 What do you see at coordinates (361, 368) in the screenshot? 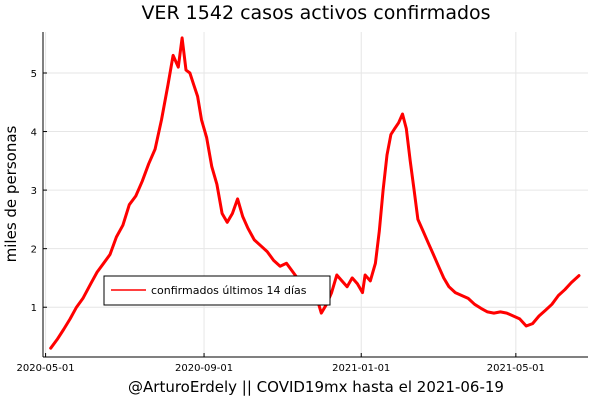
I see `x-tick-label: 2021-01-01` at bounding box center [361, 368].